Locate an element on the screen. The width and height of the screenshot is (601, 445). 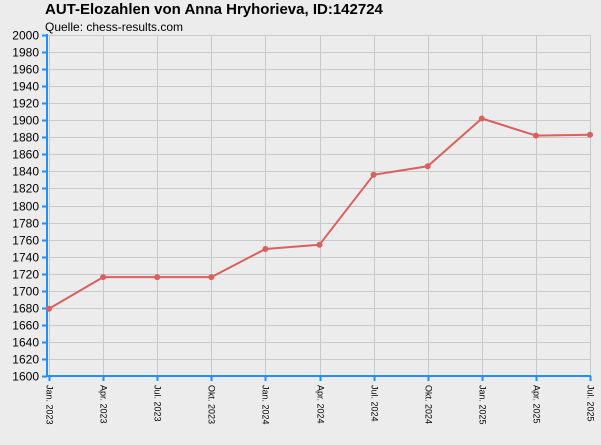
y-tick-label: 1820 is located at coordinates (25, 189).